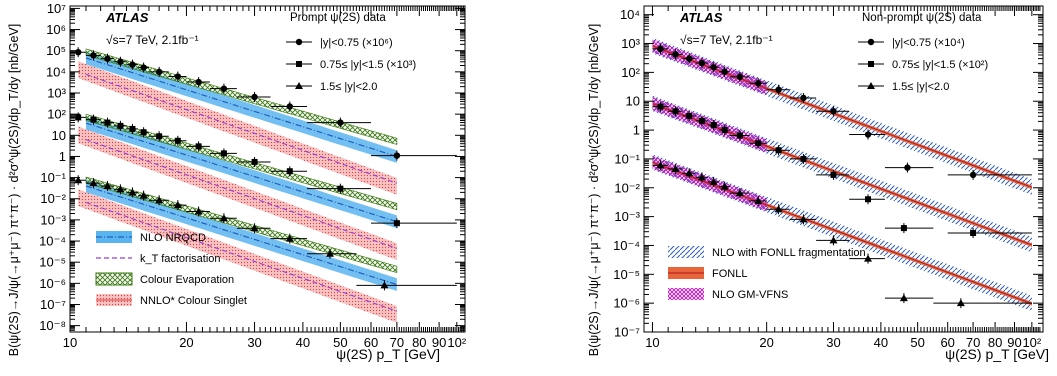 Image resolution: width=1057 pixels, height=376 pixels. Describe the element at coordinates (922, 18) in the screenshot. I see `legend-title: Non-prompt ψ(2S) data` at that location.